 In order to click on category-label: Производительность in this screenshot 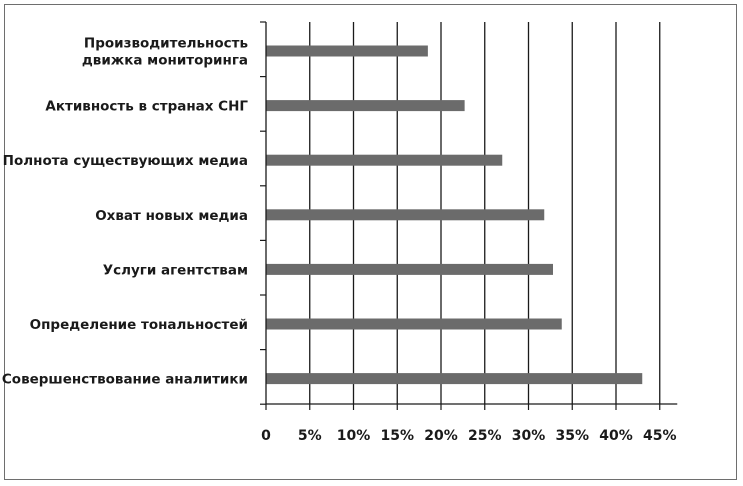, I will do `click(166, 44)`.